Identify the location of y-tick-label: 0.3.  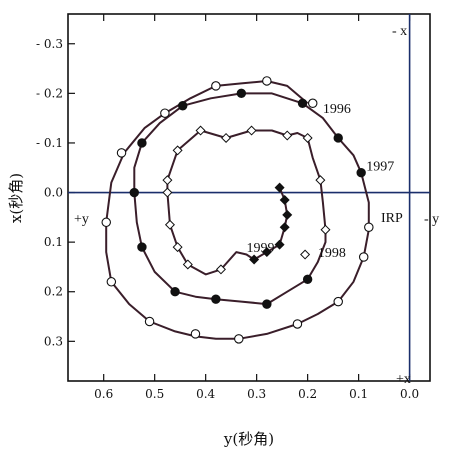
(53, 341).